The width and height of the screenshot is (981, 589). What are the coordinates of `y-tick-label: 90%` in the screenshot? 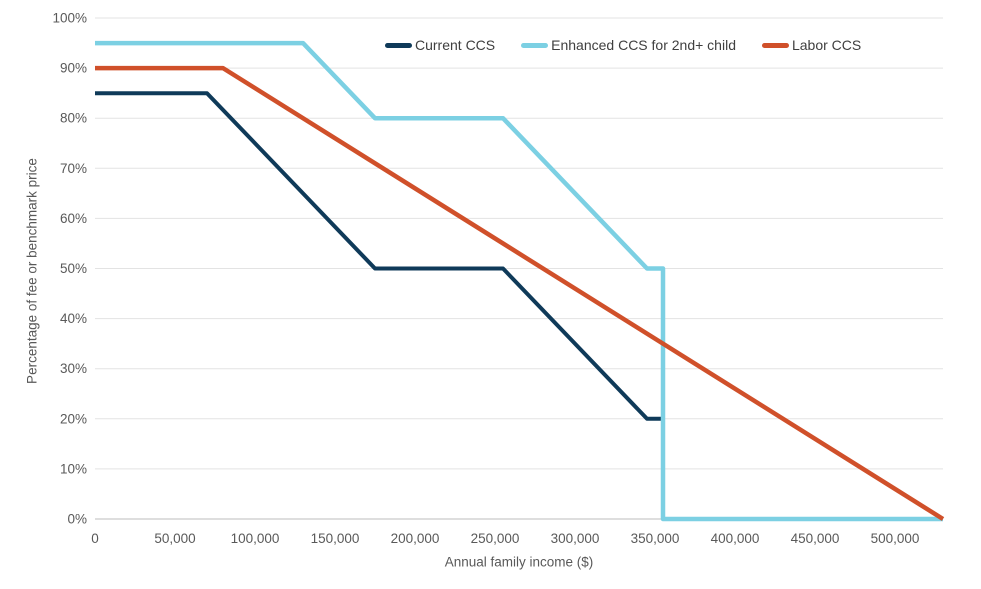 It's located at (73, 68).